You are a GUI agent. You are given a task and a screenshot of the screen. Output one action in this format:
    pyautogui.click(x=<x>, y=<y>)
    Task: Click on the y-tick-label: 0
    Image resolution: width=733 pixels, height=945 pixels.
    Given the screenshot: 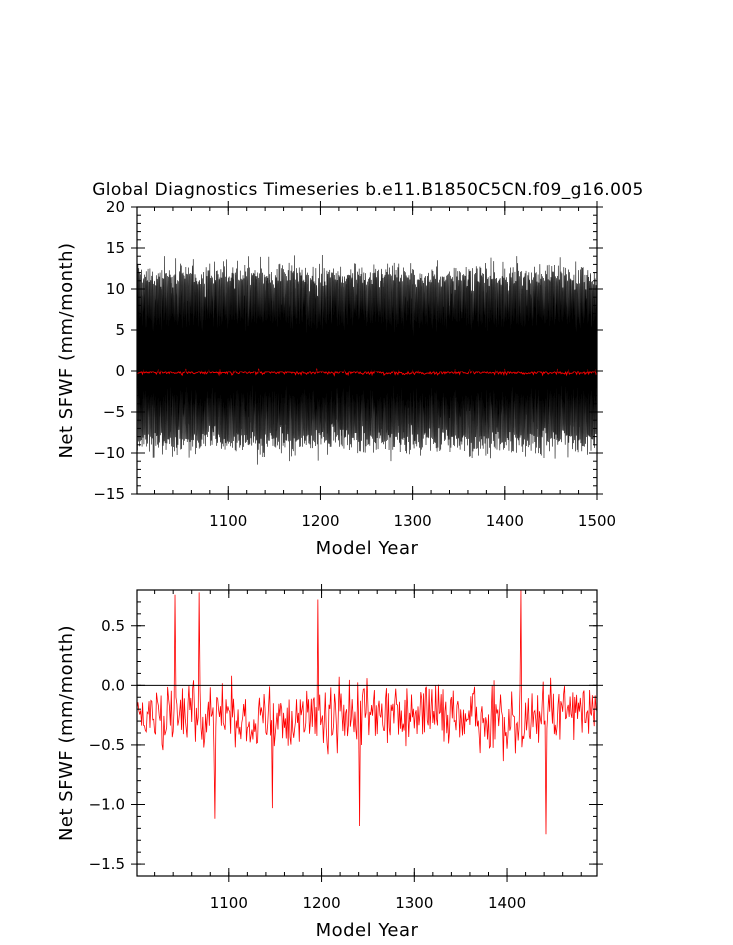 What is the action you would take?
    pyautogui.click(x=120, y=371)
    